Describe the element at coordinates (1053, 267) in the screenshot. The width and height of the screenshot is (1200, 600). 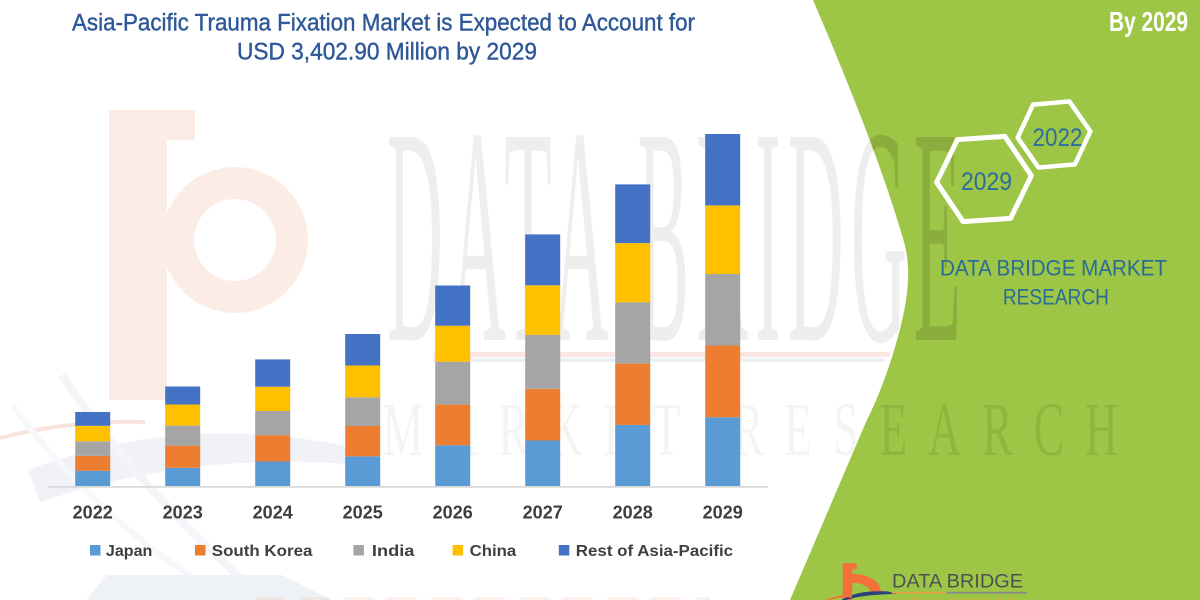
I see `svg-text: DATA BRIDGE MARKET` at that location.